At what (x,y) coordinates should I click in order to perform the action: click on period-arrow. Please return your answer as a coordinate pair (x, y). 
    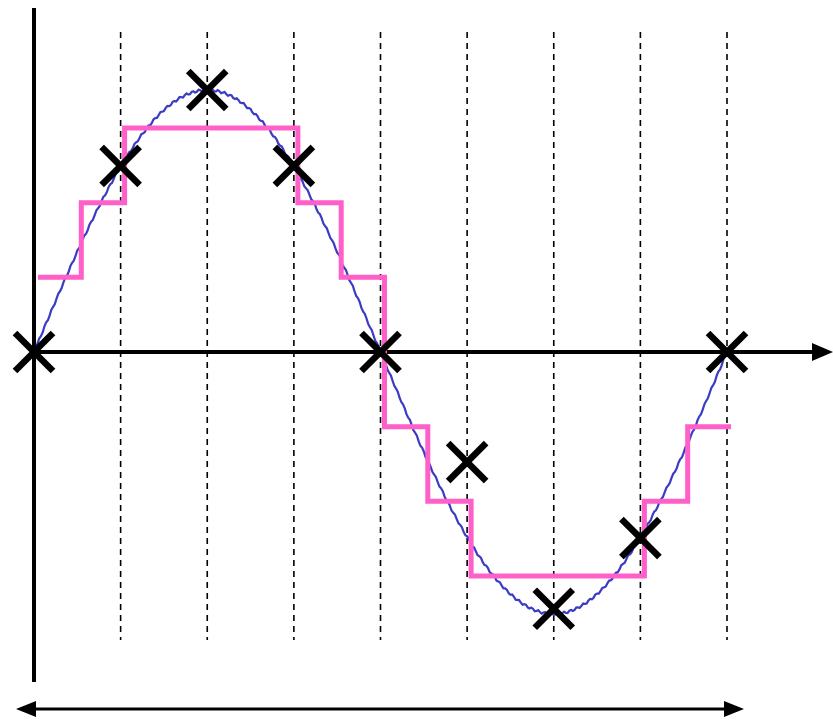
    Looking at the image, I should click on (380, 709).